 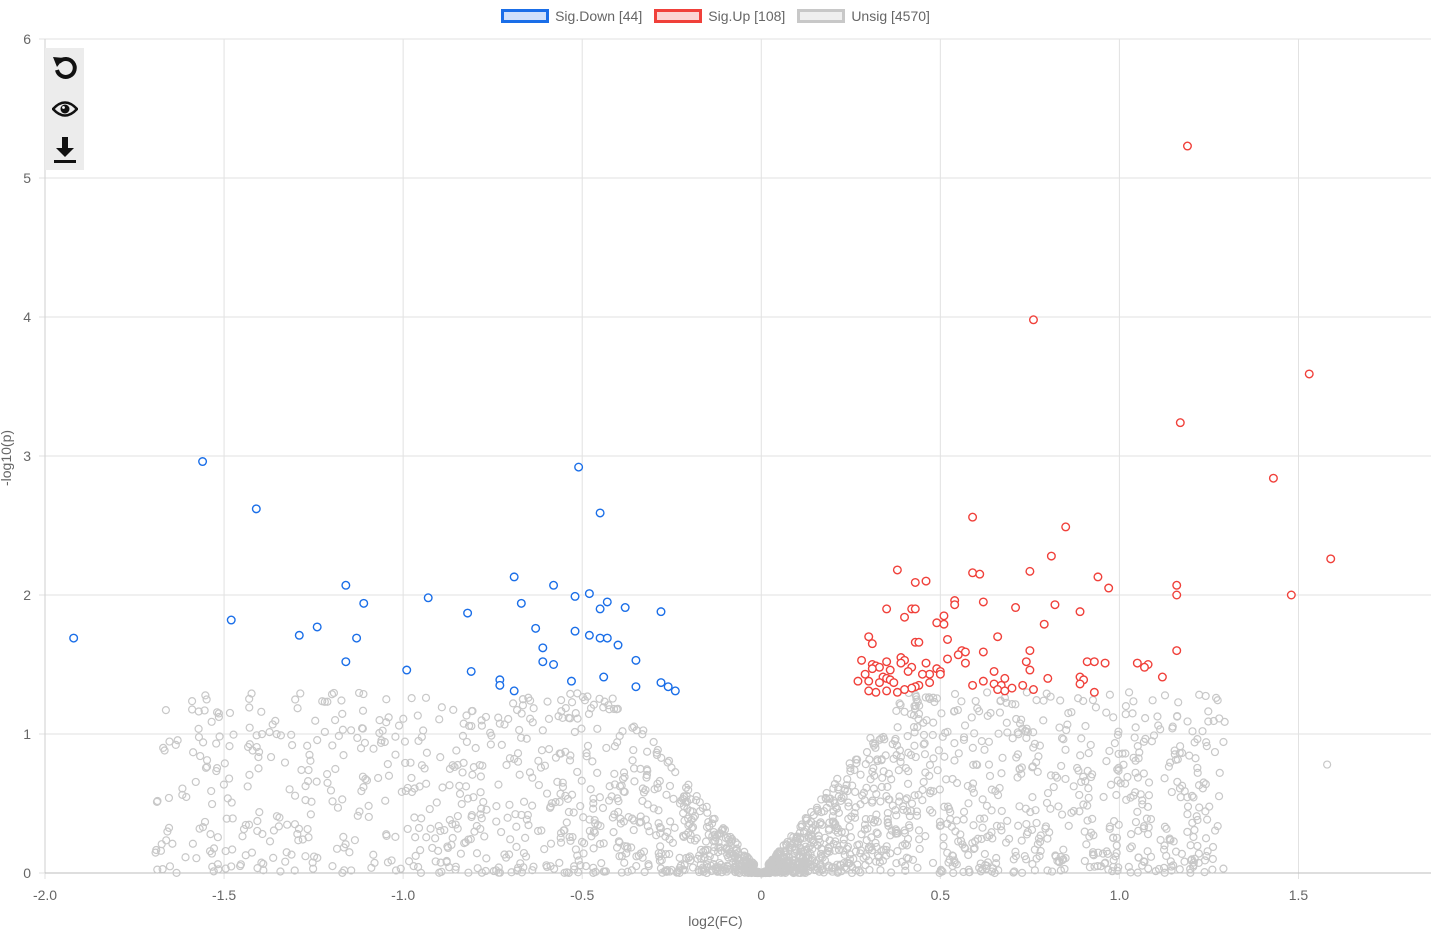 What do you see at coordinates (719, 16) in the screenshot?
I see `legend-item-sig-up: Sig.Up [108]` at bounding box center [719, 16].